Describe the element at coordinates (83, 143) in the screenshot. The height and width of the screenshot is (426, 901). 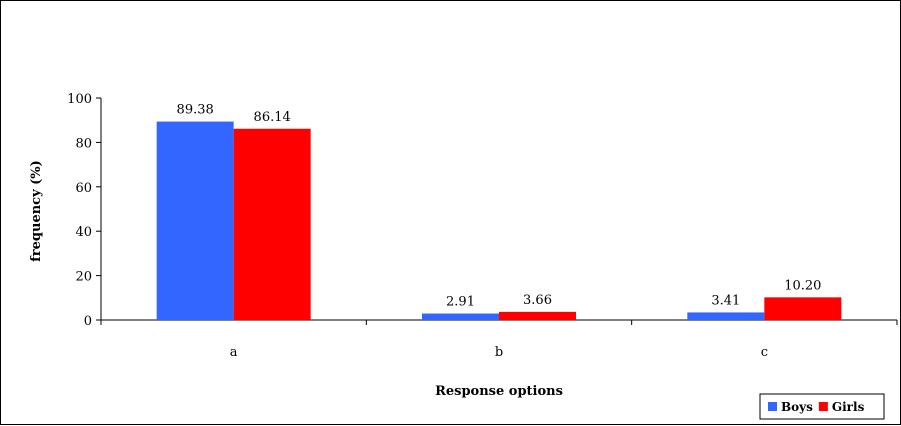
I see `y-tick-label: 80` at that location.